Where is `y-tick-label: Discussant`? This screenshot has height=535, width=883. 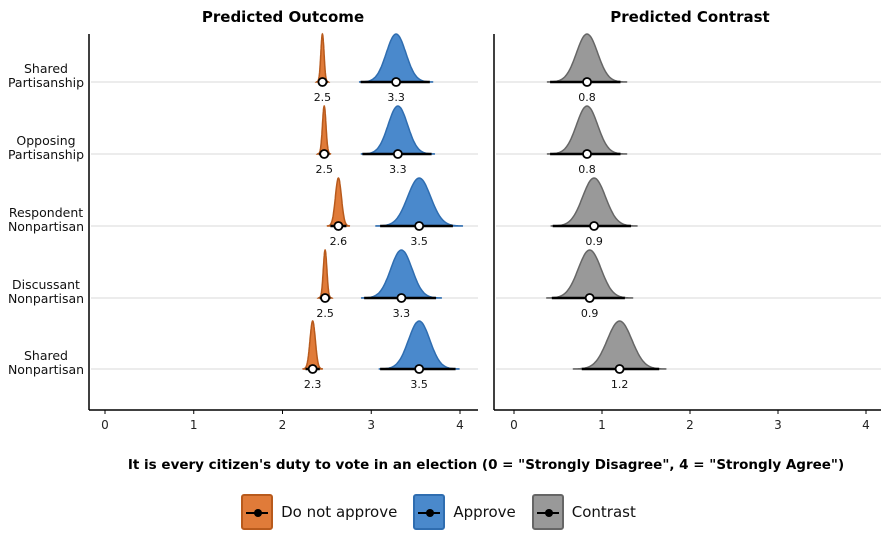
y-tick-label: Discussant is located at coordinates (46, 284).